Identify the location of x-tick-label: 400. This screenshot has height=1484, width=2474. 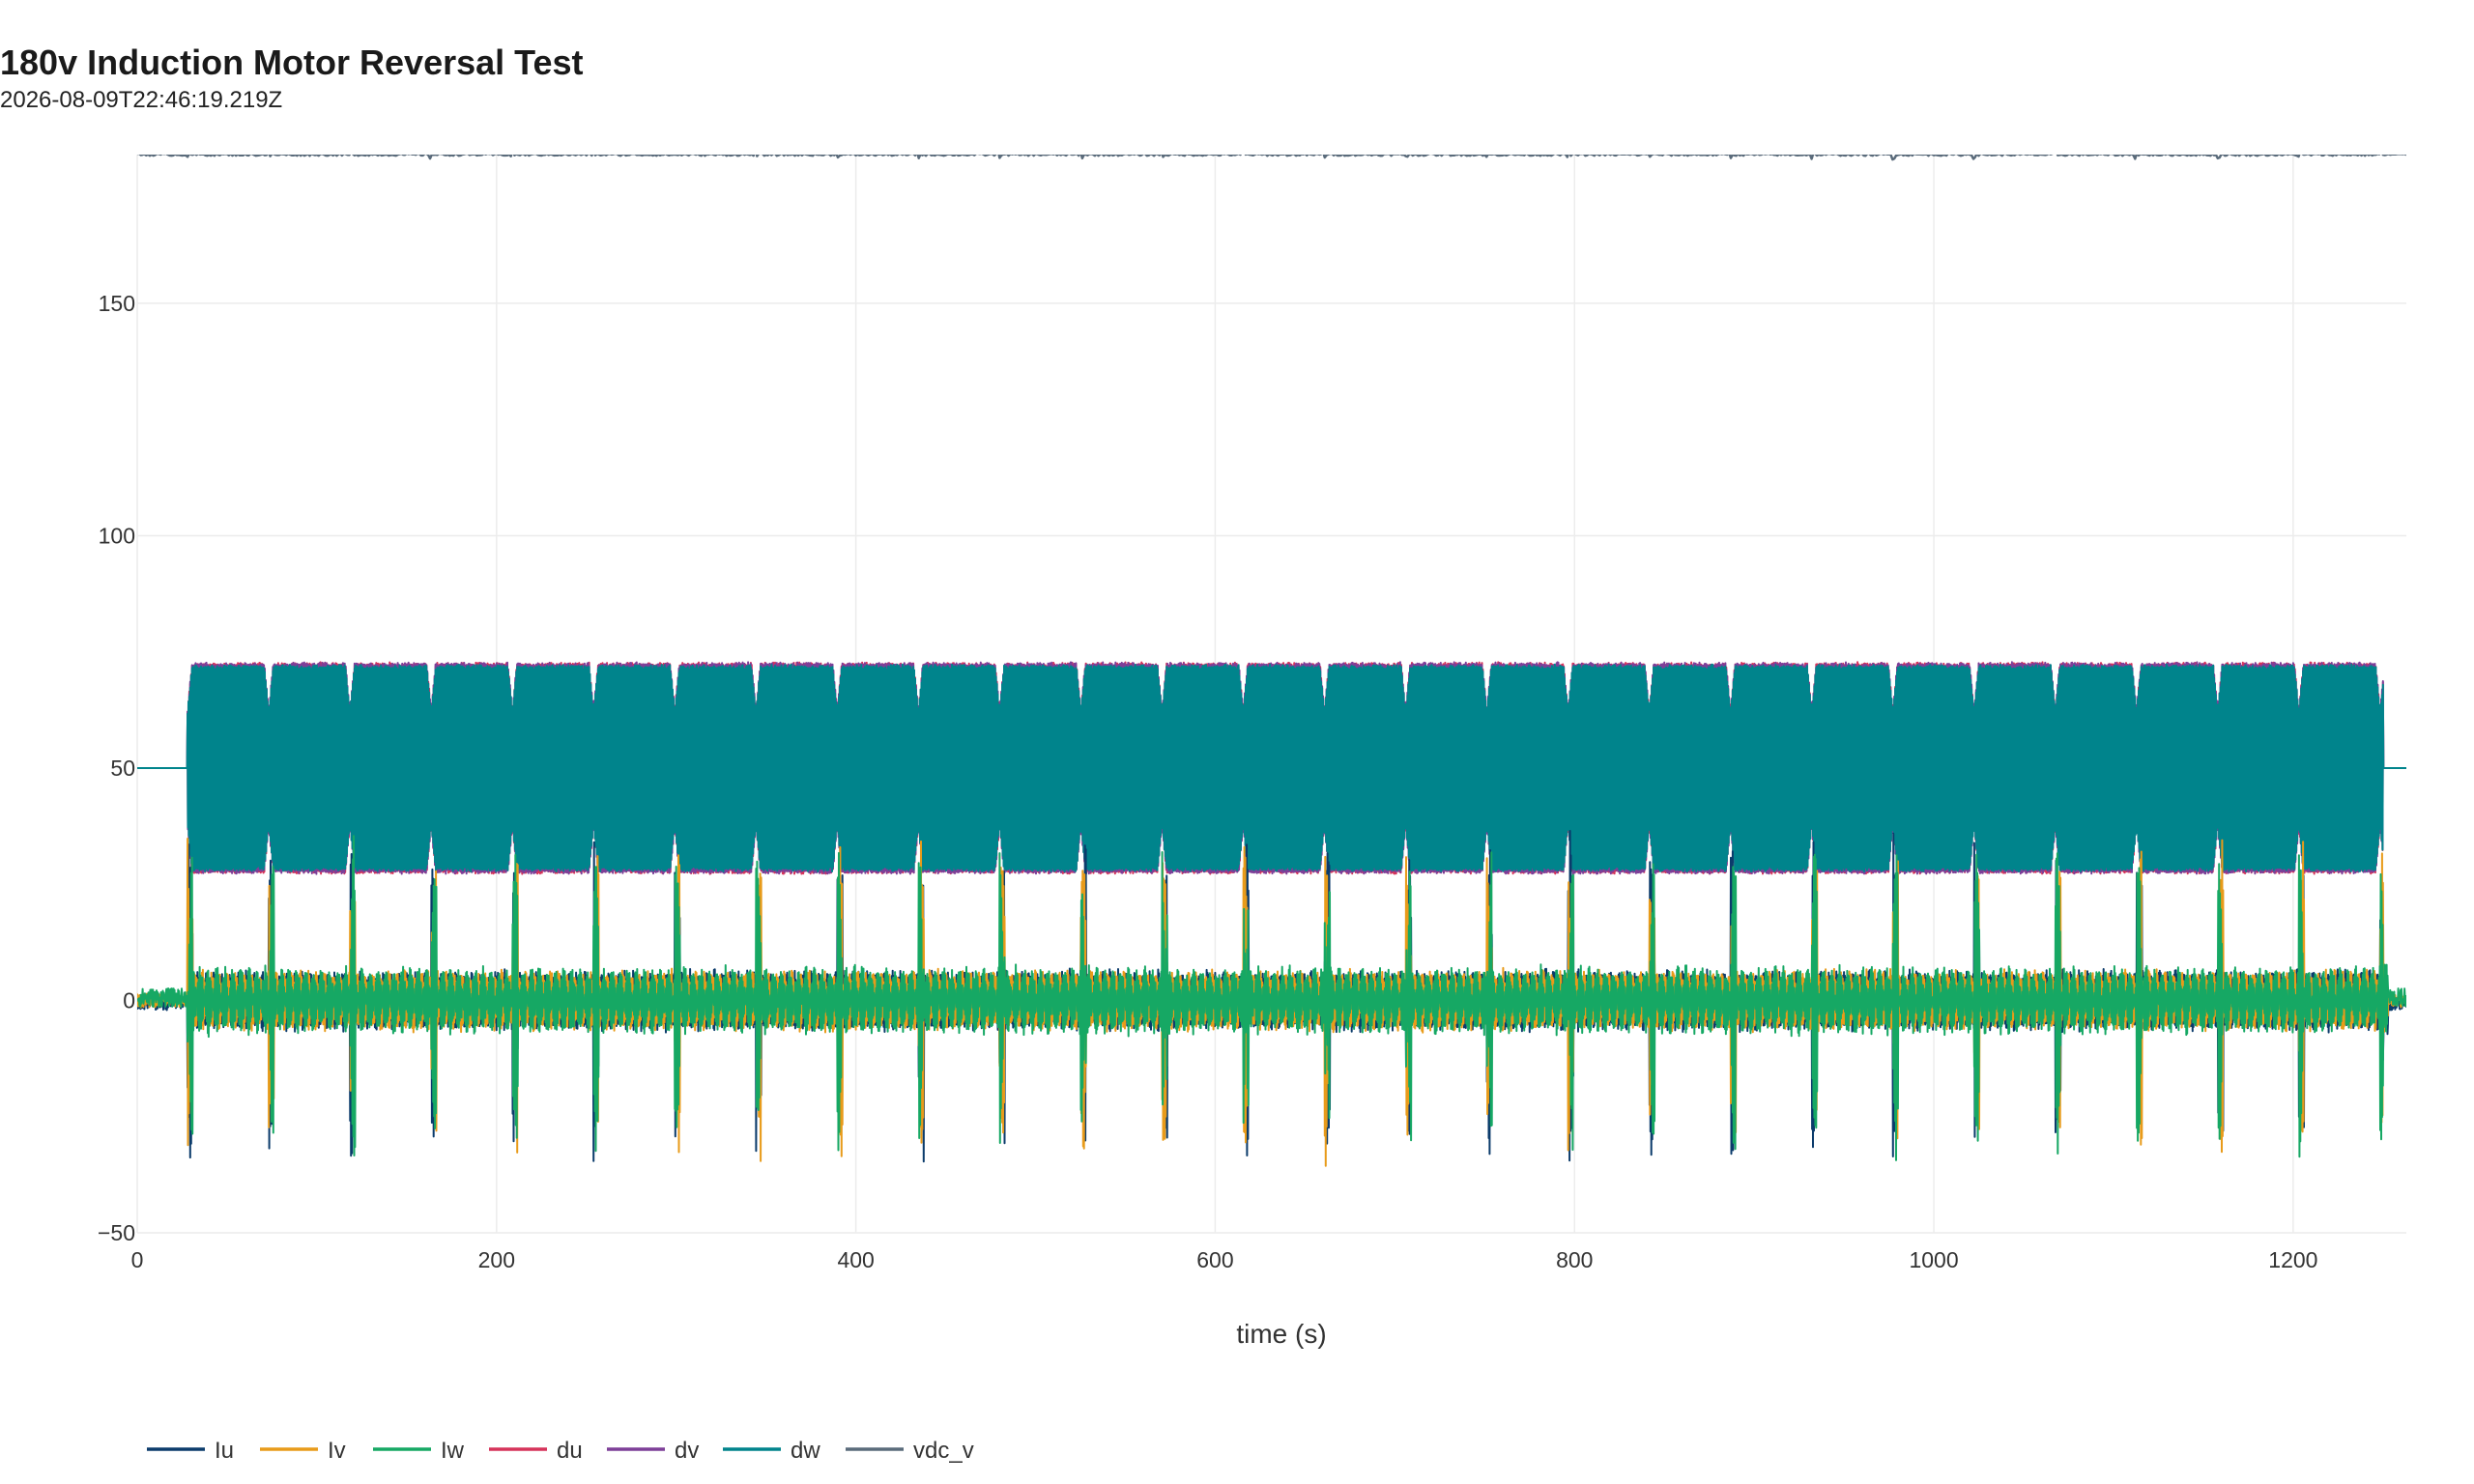
(856, 1260).